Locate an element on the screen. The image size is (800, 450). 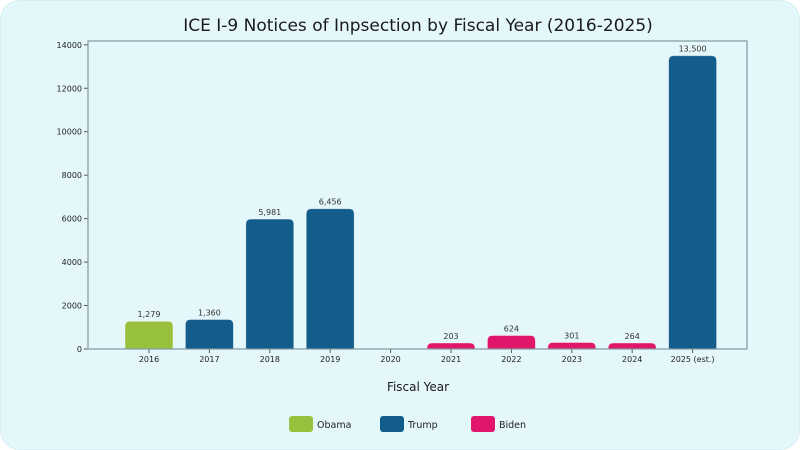
y-tick-label: 2000 is located at coordinates (72, 306).